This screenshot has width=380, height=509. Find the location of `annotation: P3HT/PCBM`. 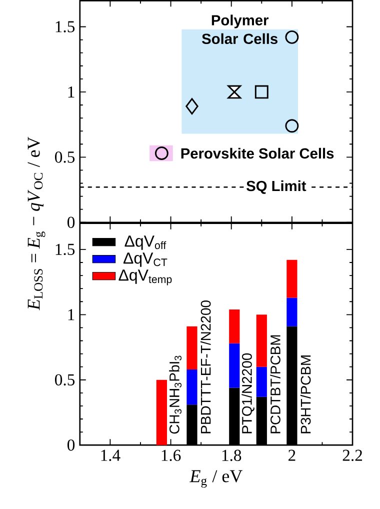

annotation: P3HT/PCBM is located at coordinates (305, 395).